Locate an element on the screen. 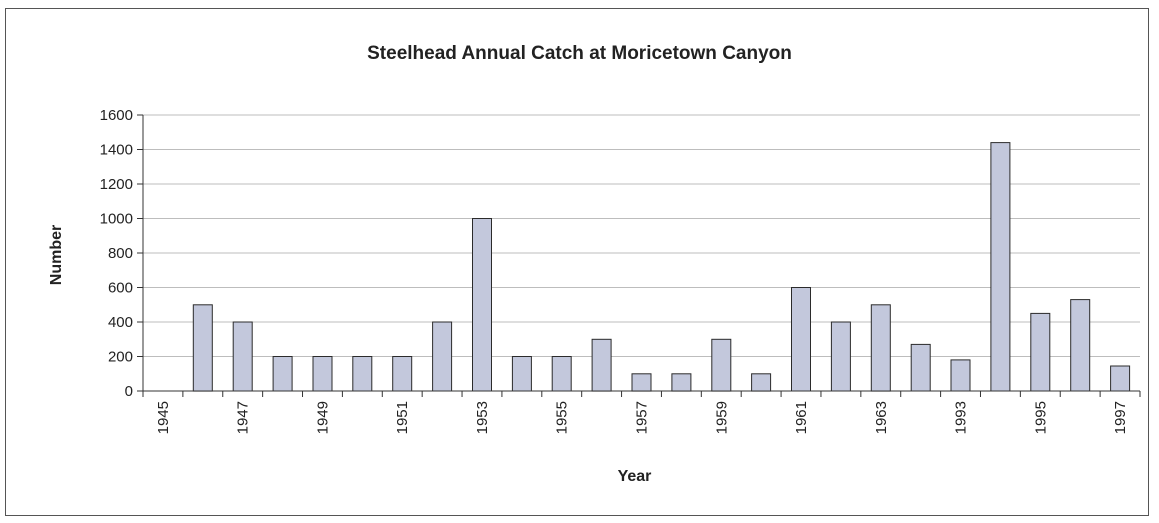  x-axis-label: Year is located at coordinates (634, 476).